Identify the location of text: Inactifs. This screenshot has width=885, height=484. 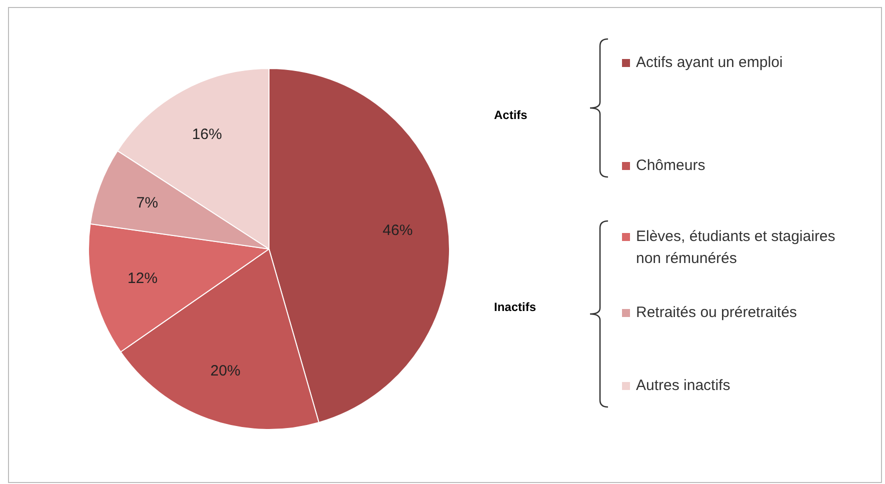
(515, 307).